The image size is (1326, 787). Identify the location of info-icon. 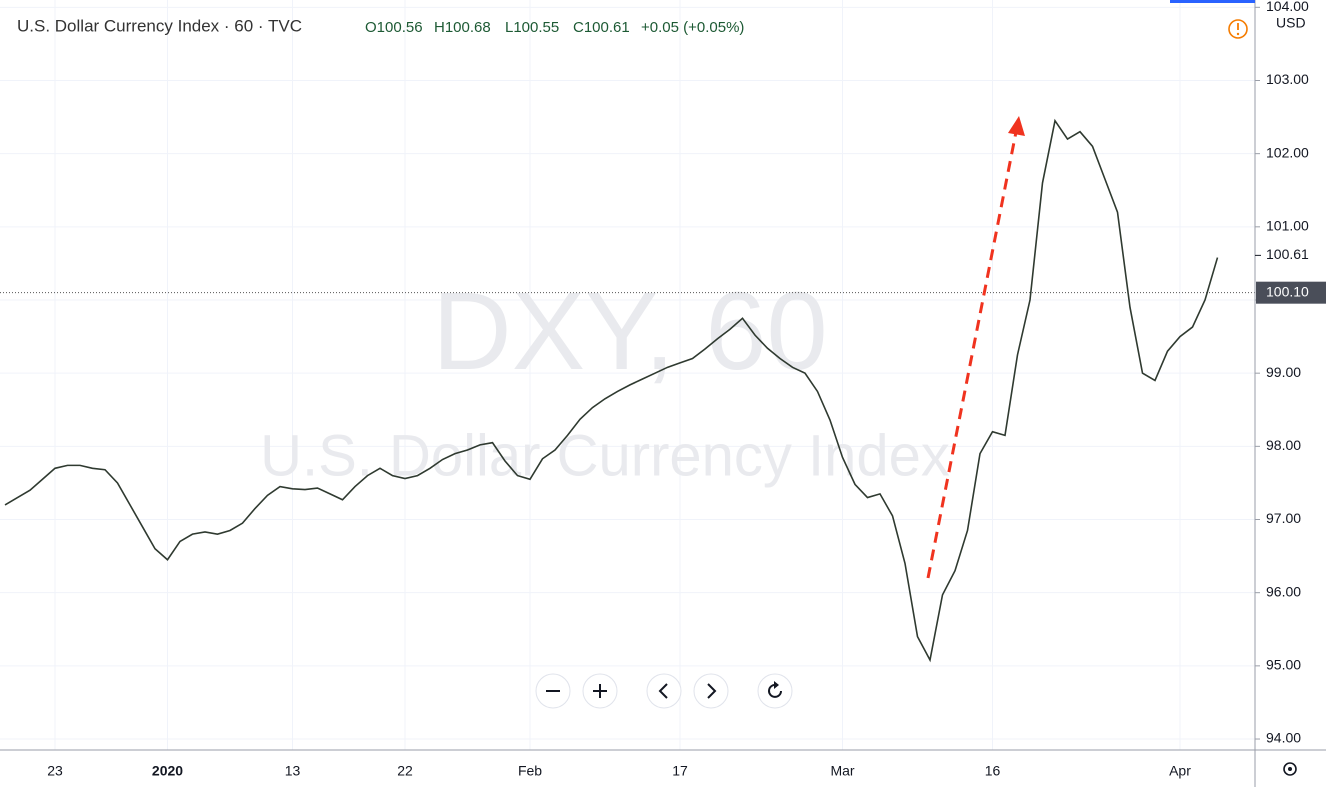
(1238, 29).